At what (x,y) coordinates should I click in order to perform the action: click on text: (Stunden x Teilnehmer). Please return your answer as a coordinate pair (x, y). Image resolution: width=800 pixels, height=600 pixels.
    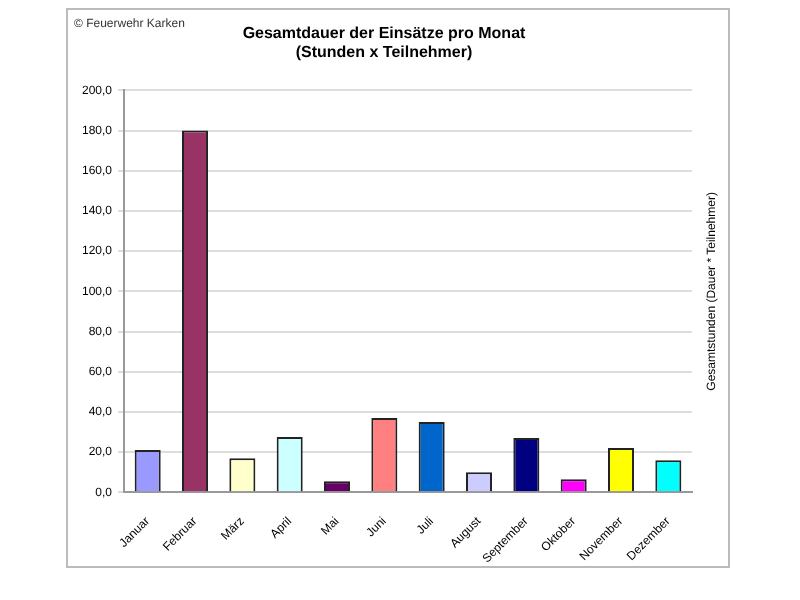
    Looking at the image, I should click on (384, 52).